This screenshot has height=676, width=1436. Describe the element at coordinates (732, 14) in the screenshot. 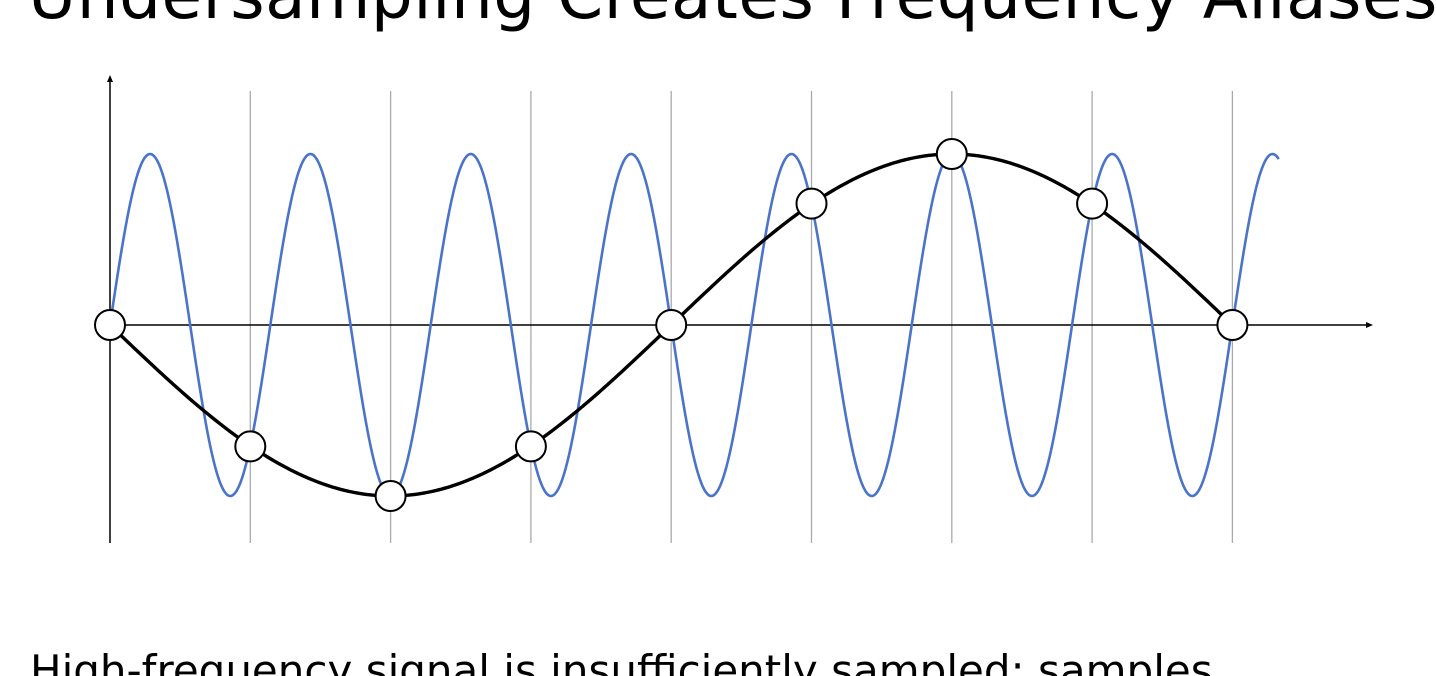

I see `slide-title: Undersampling Creates Frequency Aliases` at that location.